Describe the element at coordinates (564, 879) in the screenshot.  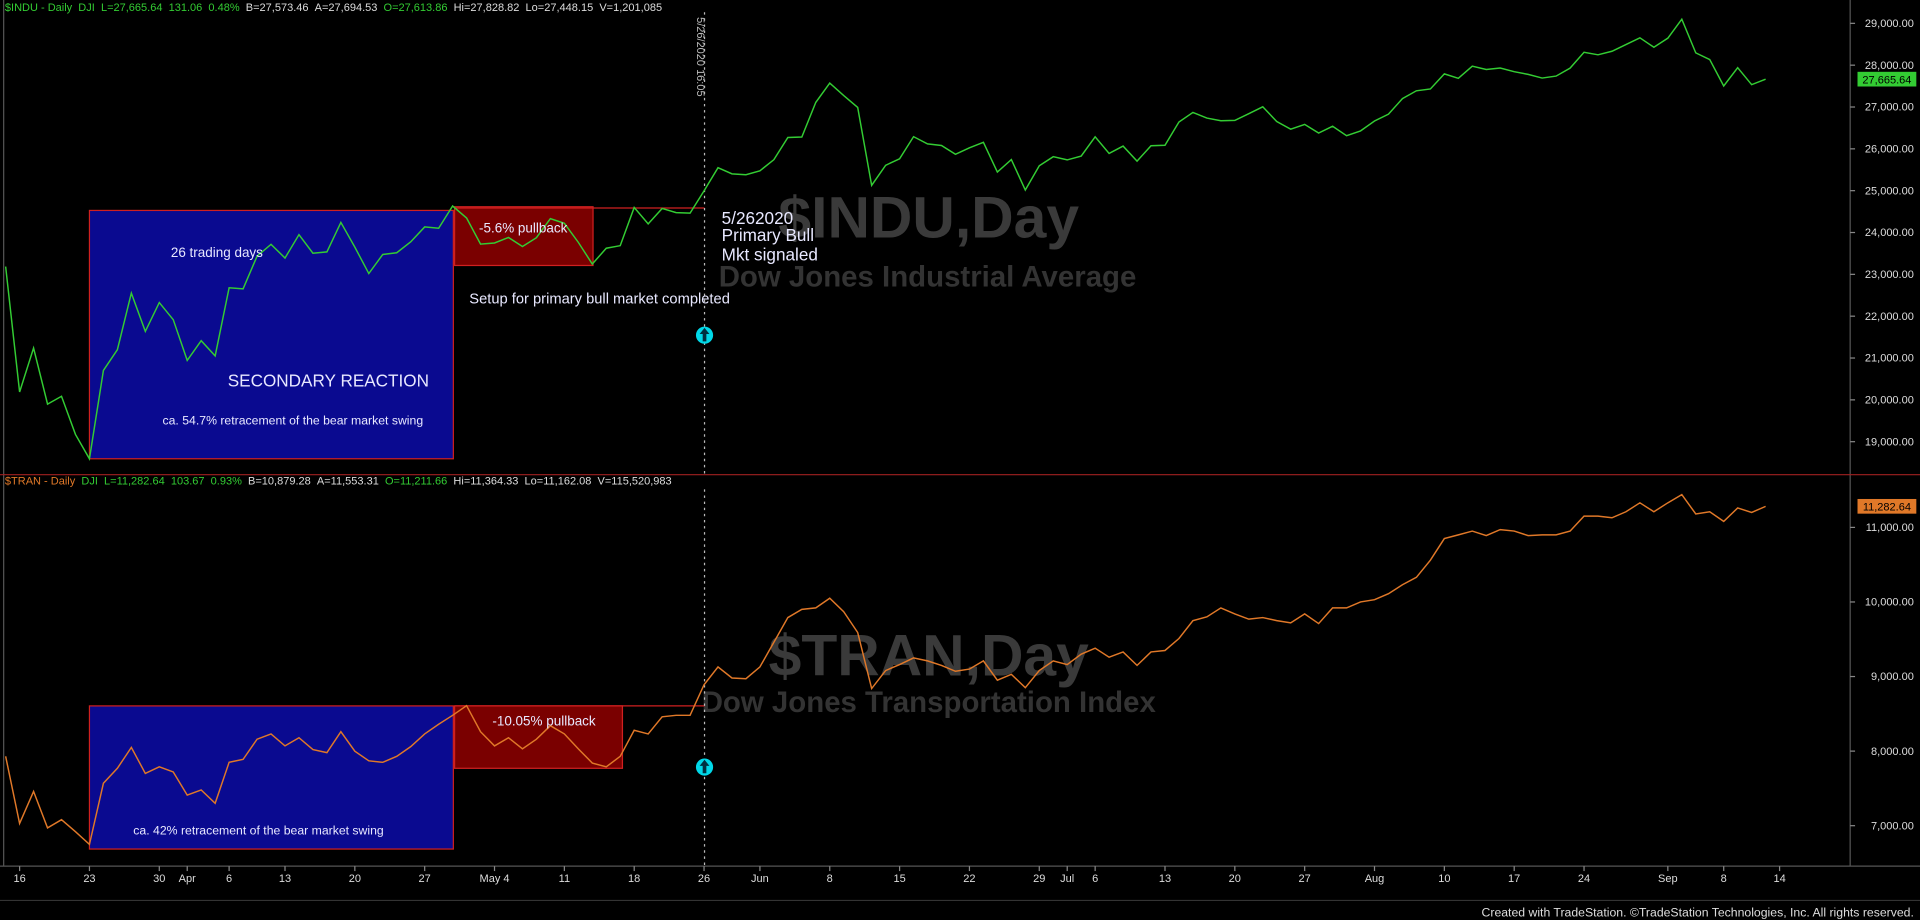
I see `x-tick-label: 11` at that location.